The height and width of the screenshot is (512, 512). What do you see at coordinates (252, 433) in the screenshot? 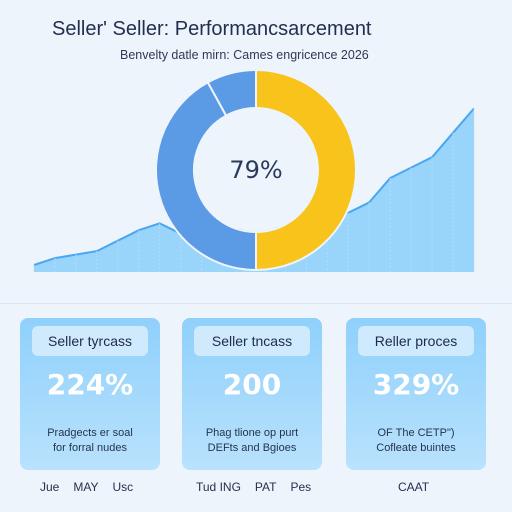
I see `card-2-desc-line1: Phag tlione op purt` at bounding box center [252, 433].